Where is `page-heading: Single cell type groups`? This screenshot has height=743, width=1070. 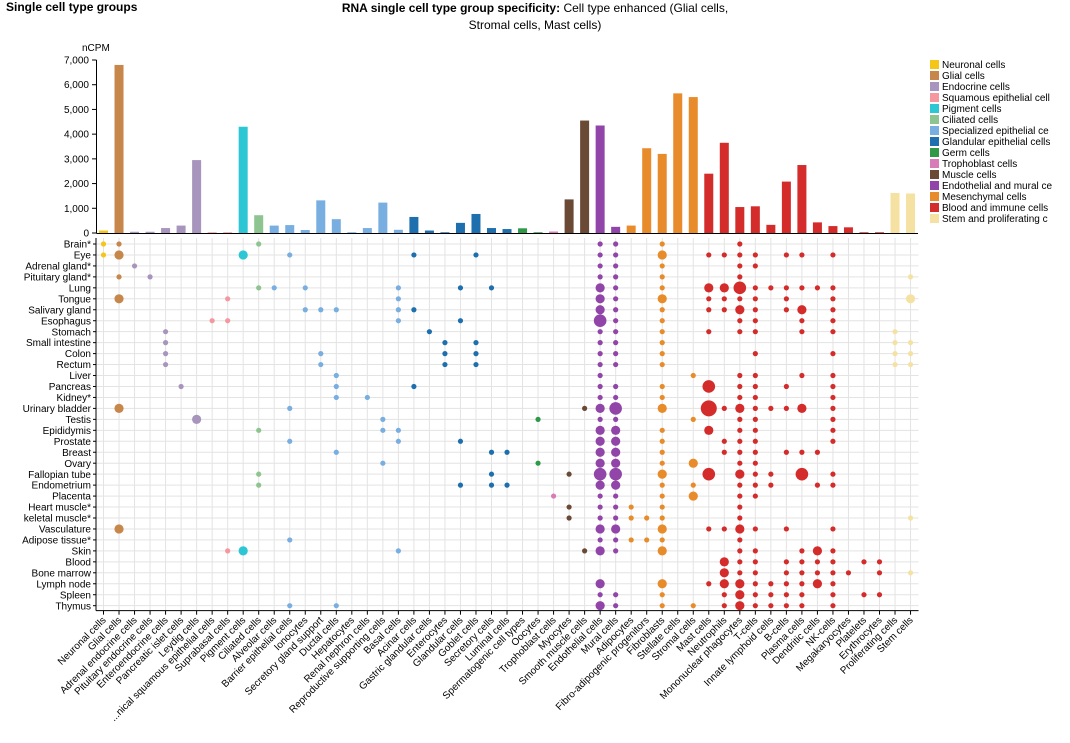
page-heading: Single cell type groups is located at coordinates (72, 7).